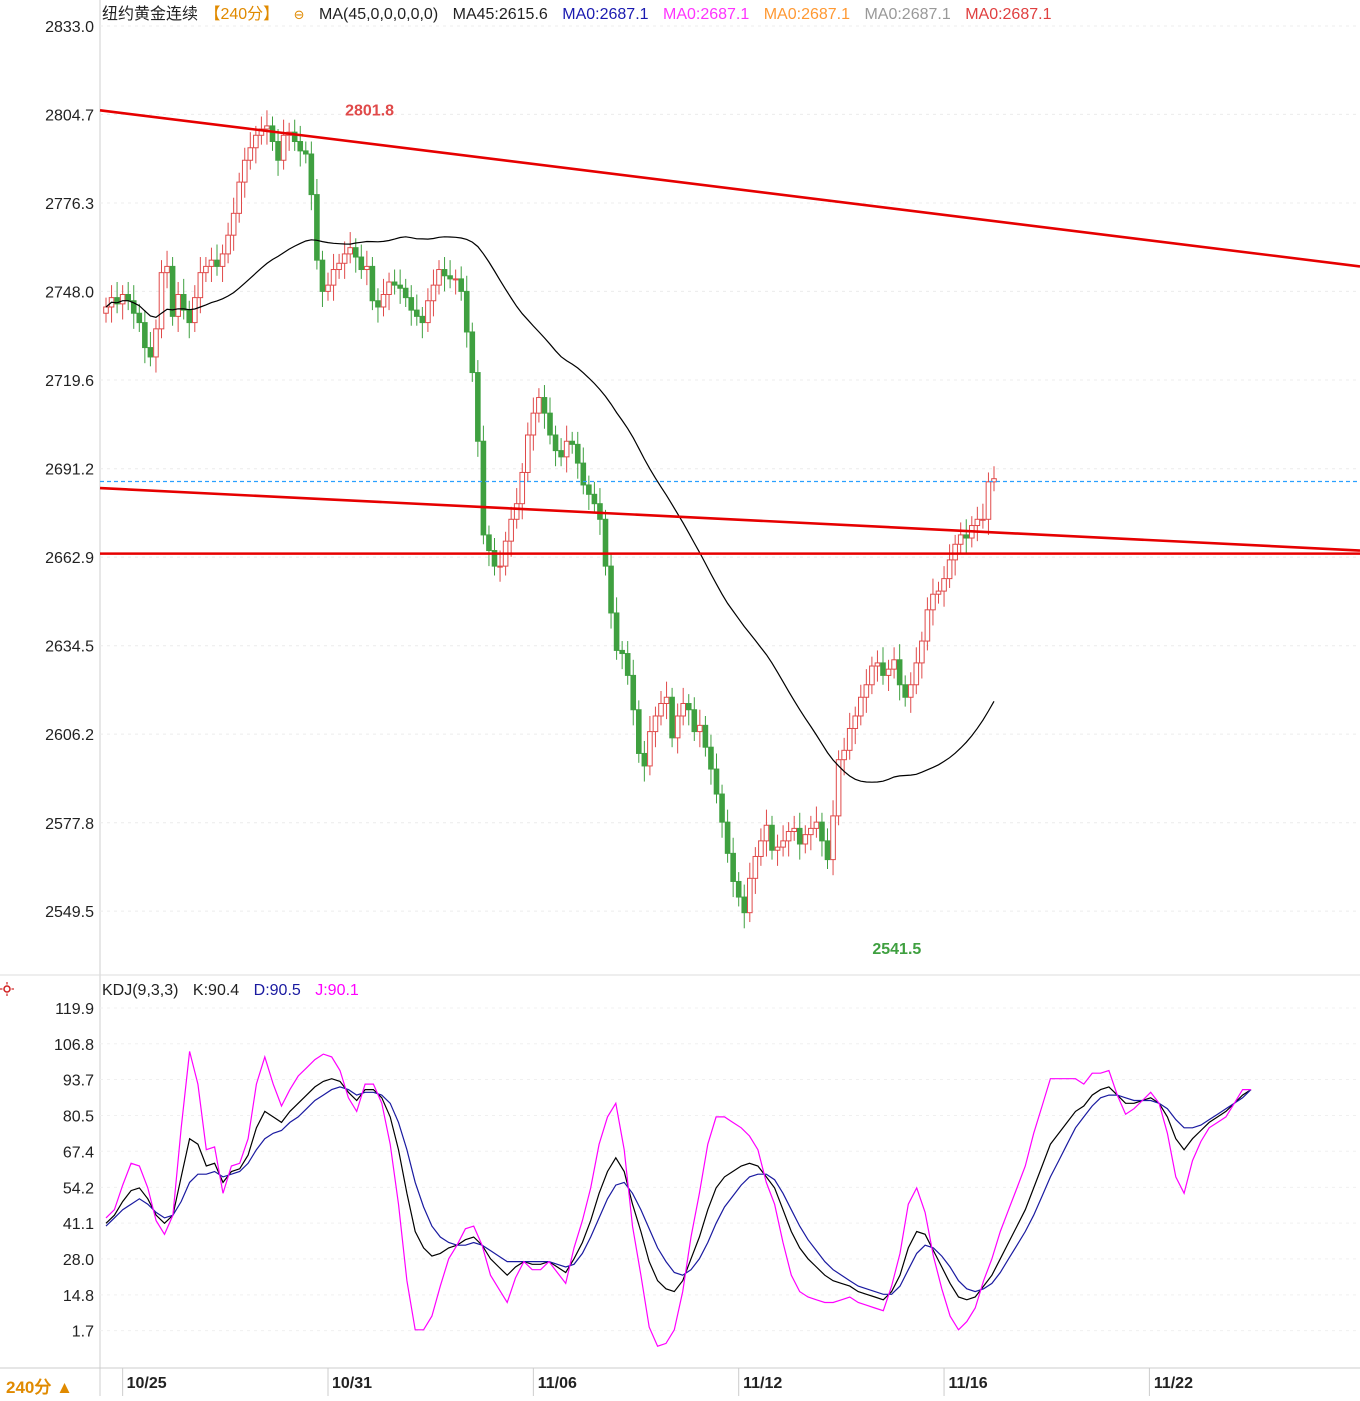 Image resolution: width=1360 pixels, height=1401 pixels. What do you see at coordinates (69, 824) in the screenshot?
I see `price-tick-label: 2577.8` at bounding box center [69, 824].